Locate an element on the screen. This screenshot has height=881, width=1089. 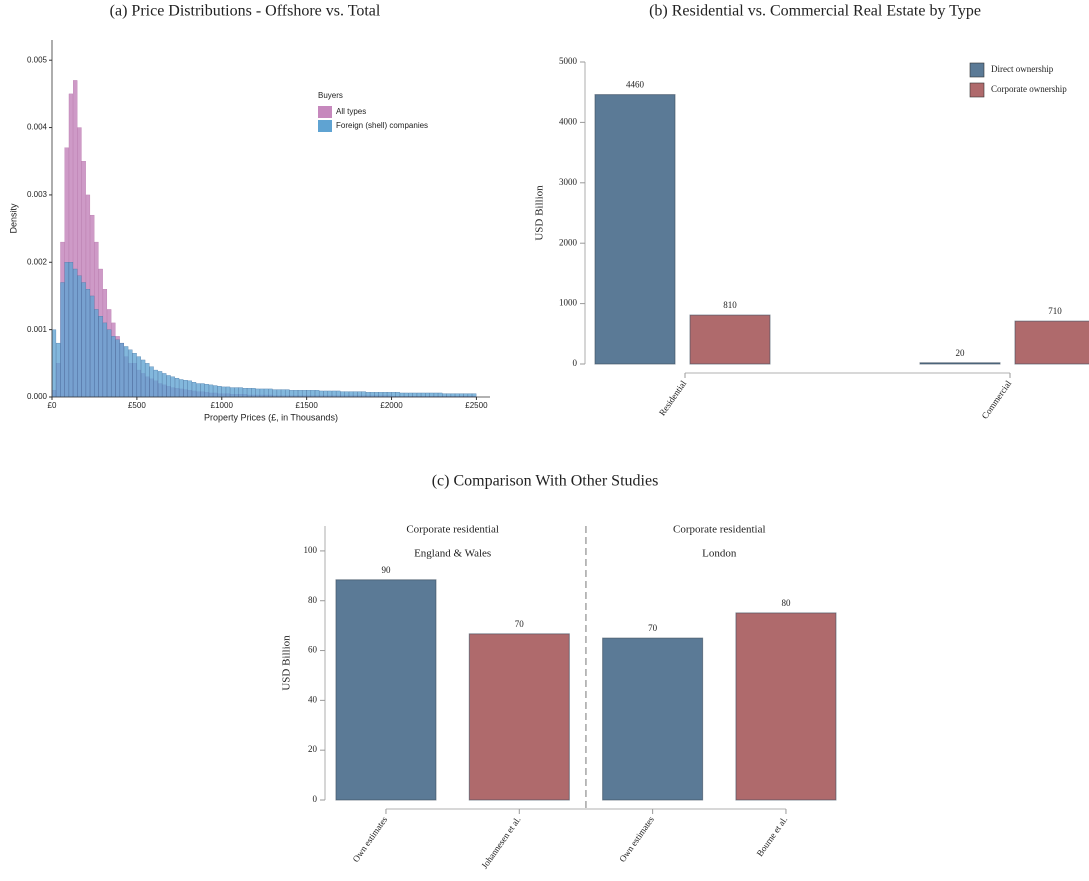
legend-label: Foreign (shell) companies is located at coordinates (382, 125).